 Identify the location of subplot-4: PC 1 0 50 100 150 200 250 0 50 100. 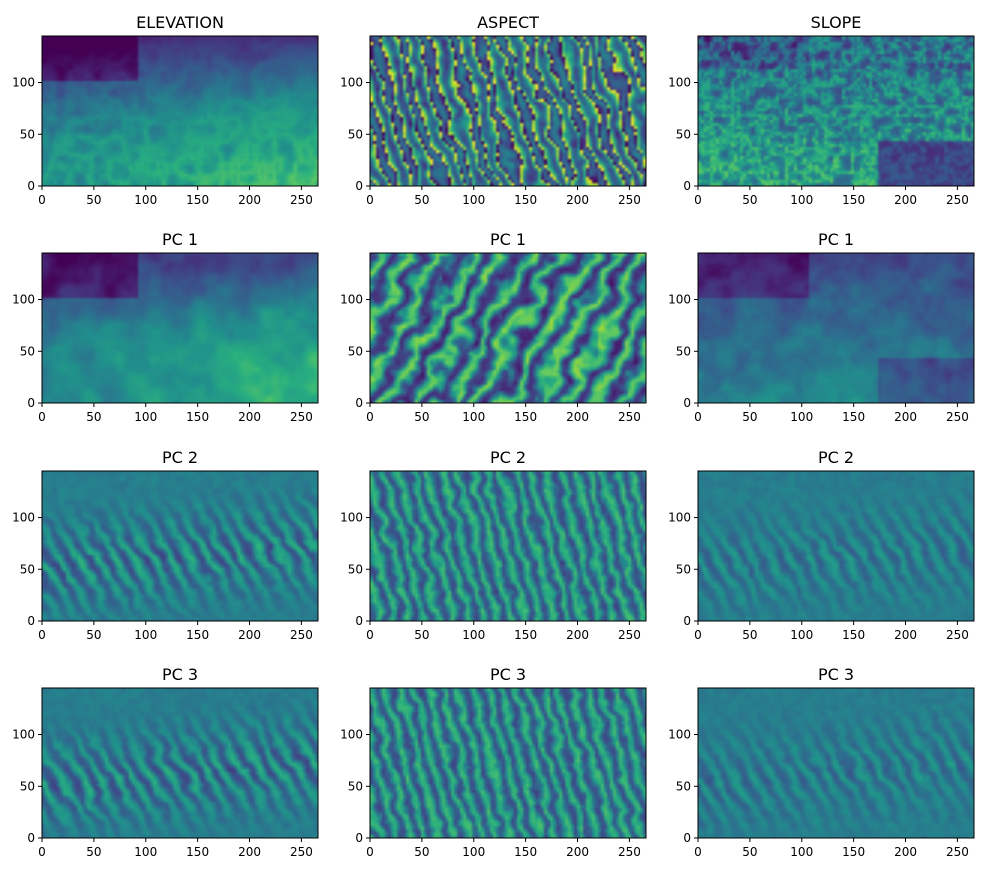
(165, 327).